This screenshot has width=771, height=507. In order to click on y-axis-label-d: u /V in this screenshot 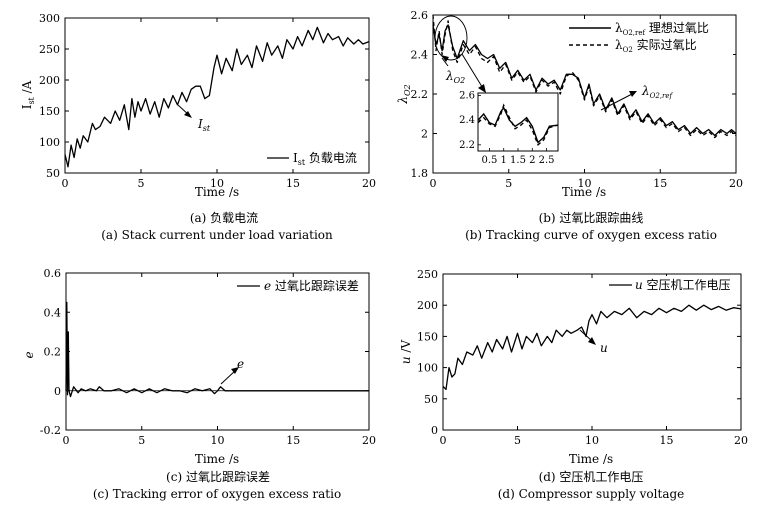, I will do `click(406, 352)`.